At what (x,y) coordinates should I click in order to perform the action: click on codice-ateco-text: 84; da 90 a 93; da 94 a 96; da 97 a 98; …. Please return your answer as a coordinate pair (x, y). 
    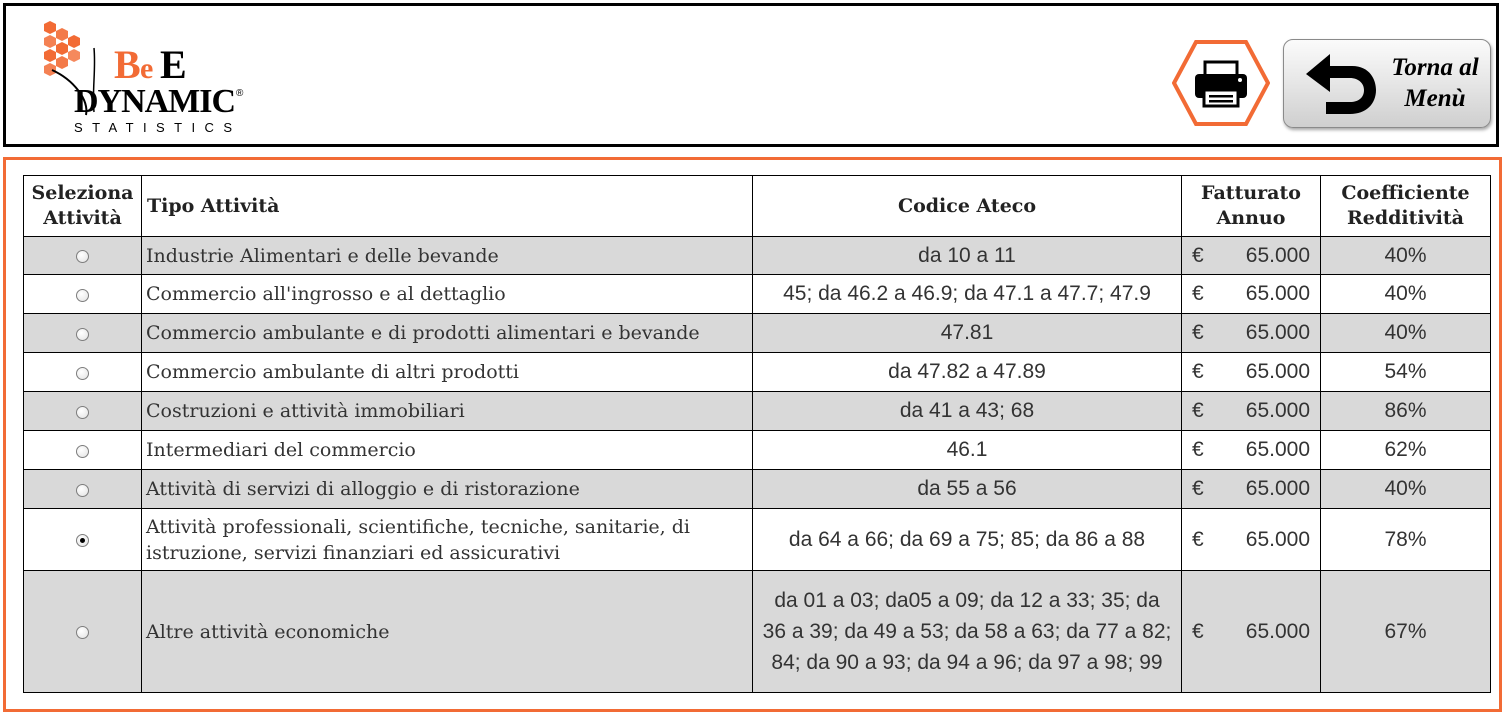
    Looking at the image, I should click on (967, 662).